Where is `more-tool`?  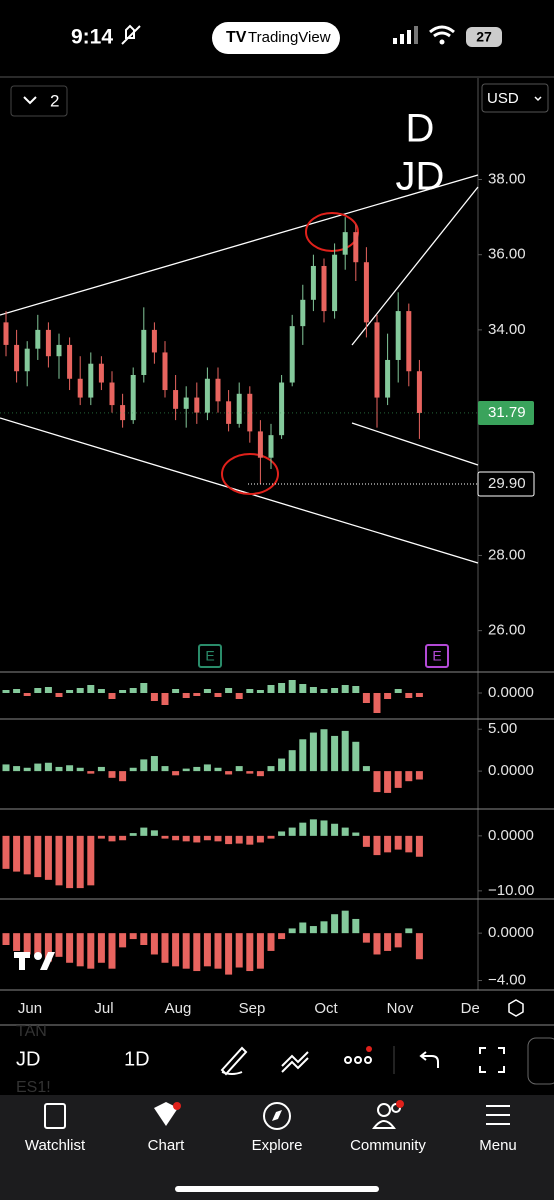
more-tool is located at coordinates (358, 1060).